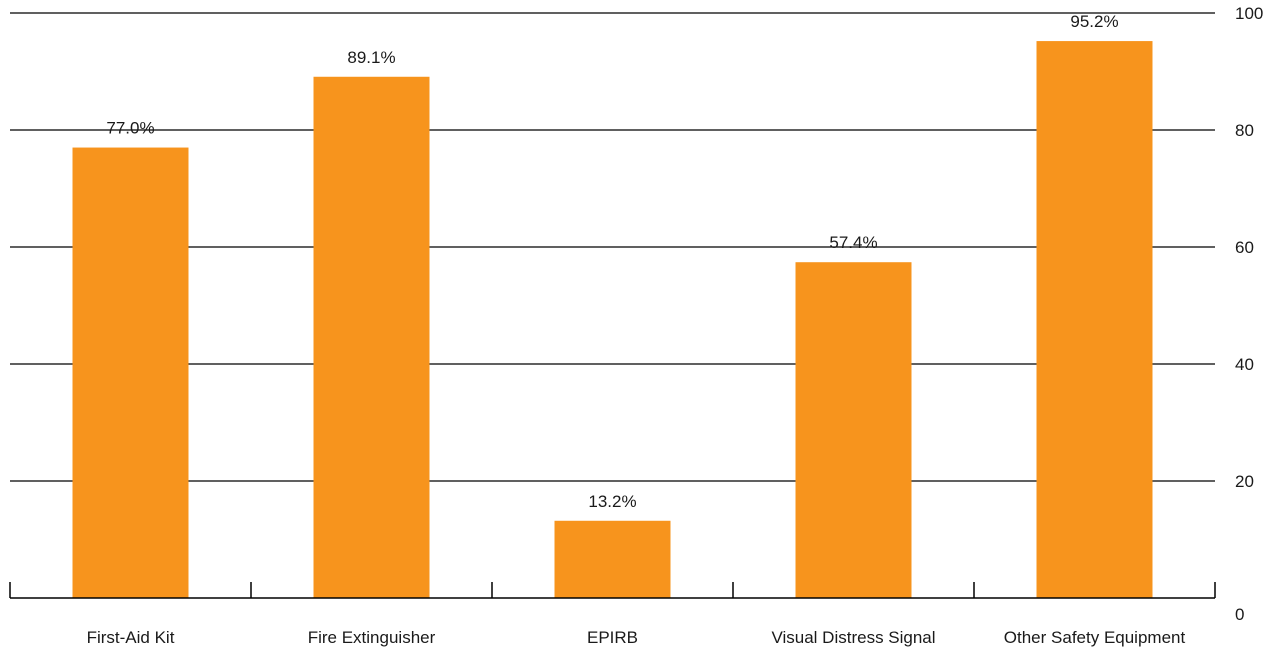 This screenshot has width=1275, height=651. What do you see at coordinates (1244, 247) in the screenshot?
I see `y-tick-label: 60` at bounding box center [1244, 247].